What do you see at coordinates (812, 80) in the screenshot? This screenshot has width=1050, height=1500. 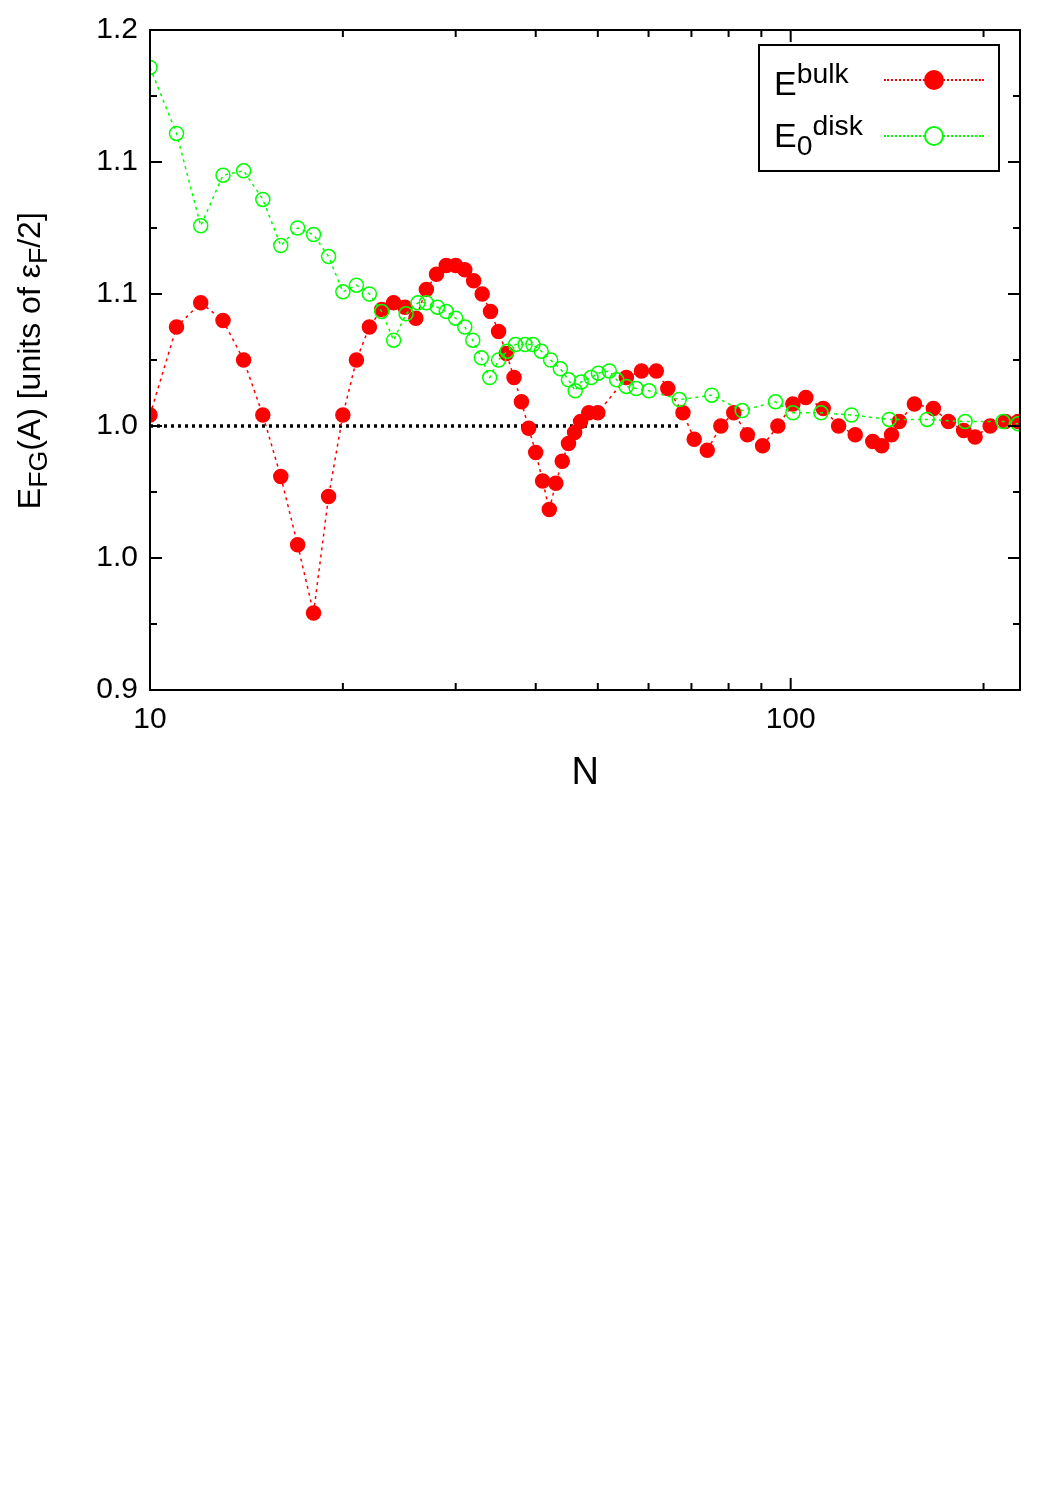 I see `legend-label: E$^{bulk}$` at bounding box center [812, 80].